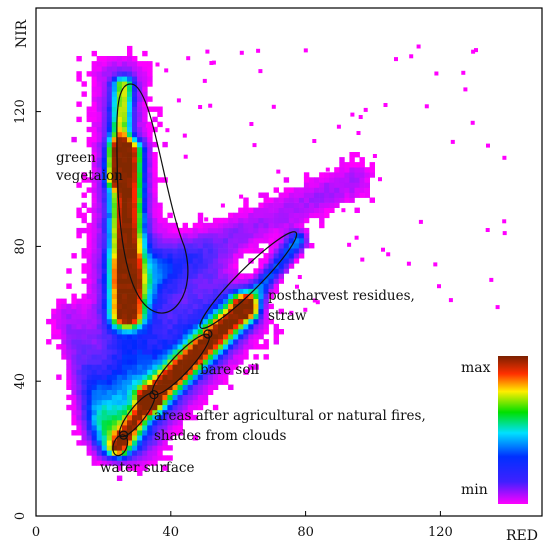 Image resolution: width=550 pixels, height=545 pixels. I want to click on transition-point, so click(154, 395).